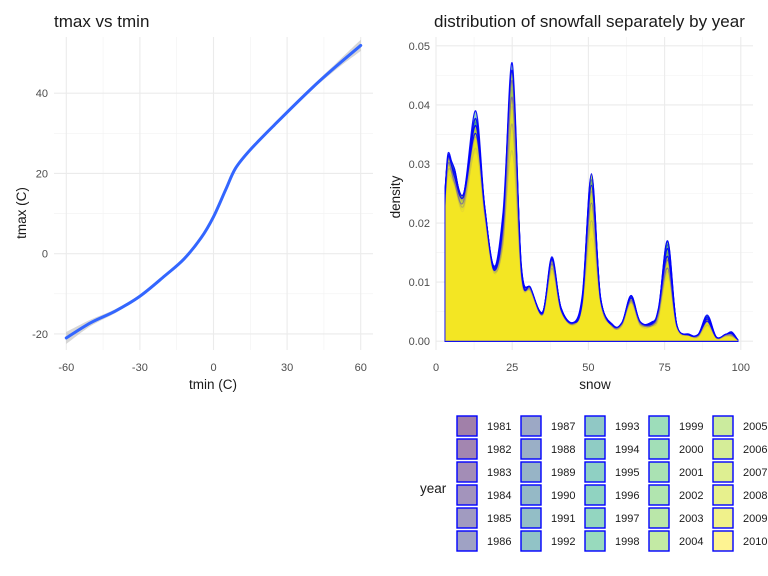 Image resolution: width=768 pixels, height=576 pixels. I want to click on left-chart-title: tmax vs tmin, so click(101, 21).